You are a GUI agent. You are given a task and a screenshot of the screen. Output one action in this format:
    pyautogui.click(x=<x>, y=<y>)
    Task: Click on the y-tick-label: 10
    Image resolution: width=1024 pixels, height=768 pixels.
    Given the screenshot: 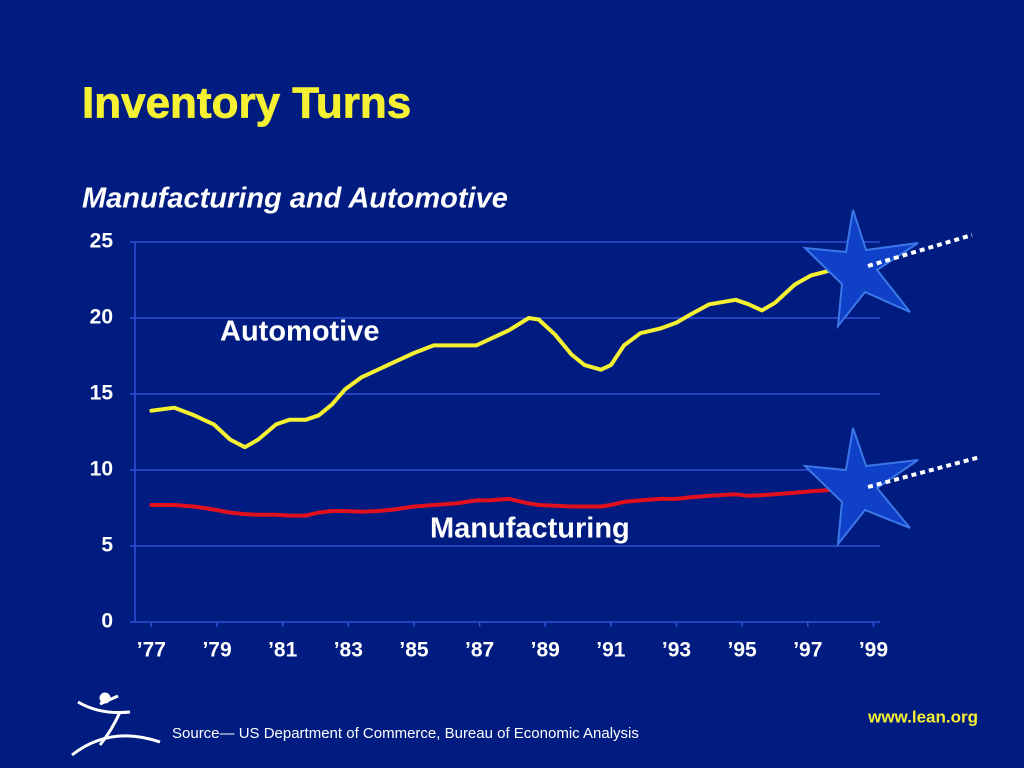 What is the action you would take?
    pyautogui.click(x=101, y=469)
    